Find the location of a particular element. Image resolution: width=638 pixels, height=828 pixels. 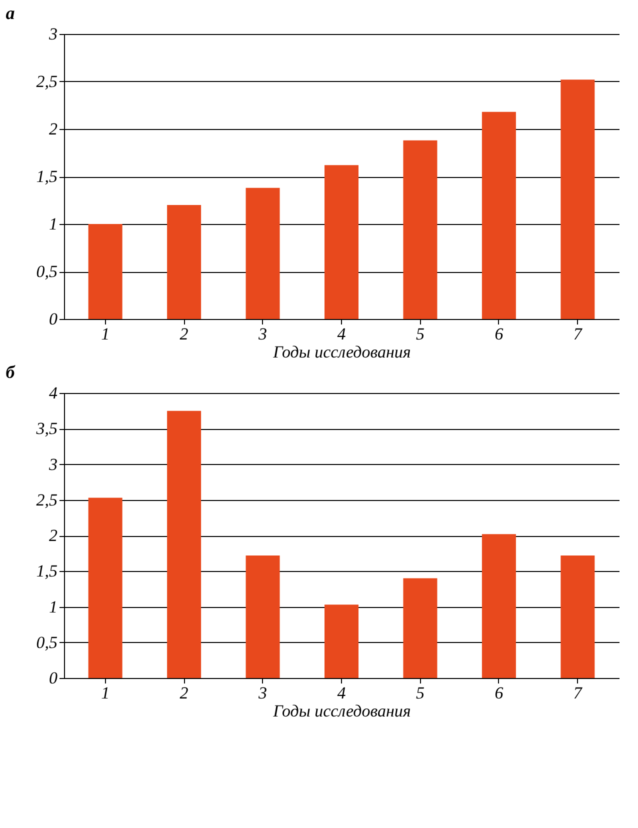

chart-title: б is located at coordinates (11, 372).